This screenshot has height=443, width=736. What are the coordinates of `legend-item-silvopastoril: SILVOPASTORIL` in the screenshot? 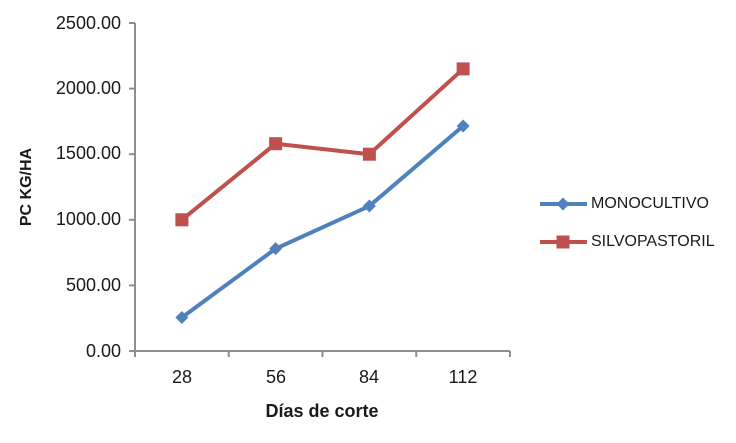 It's located at (627, 242).